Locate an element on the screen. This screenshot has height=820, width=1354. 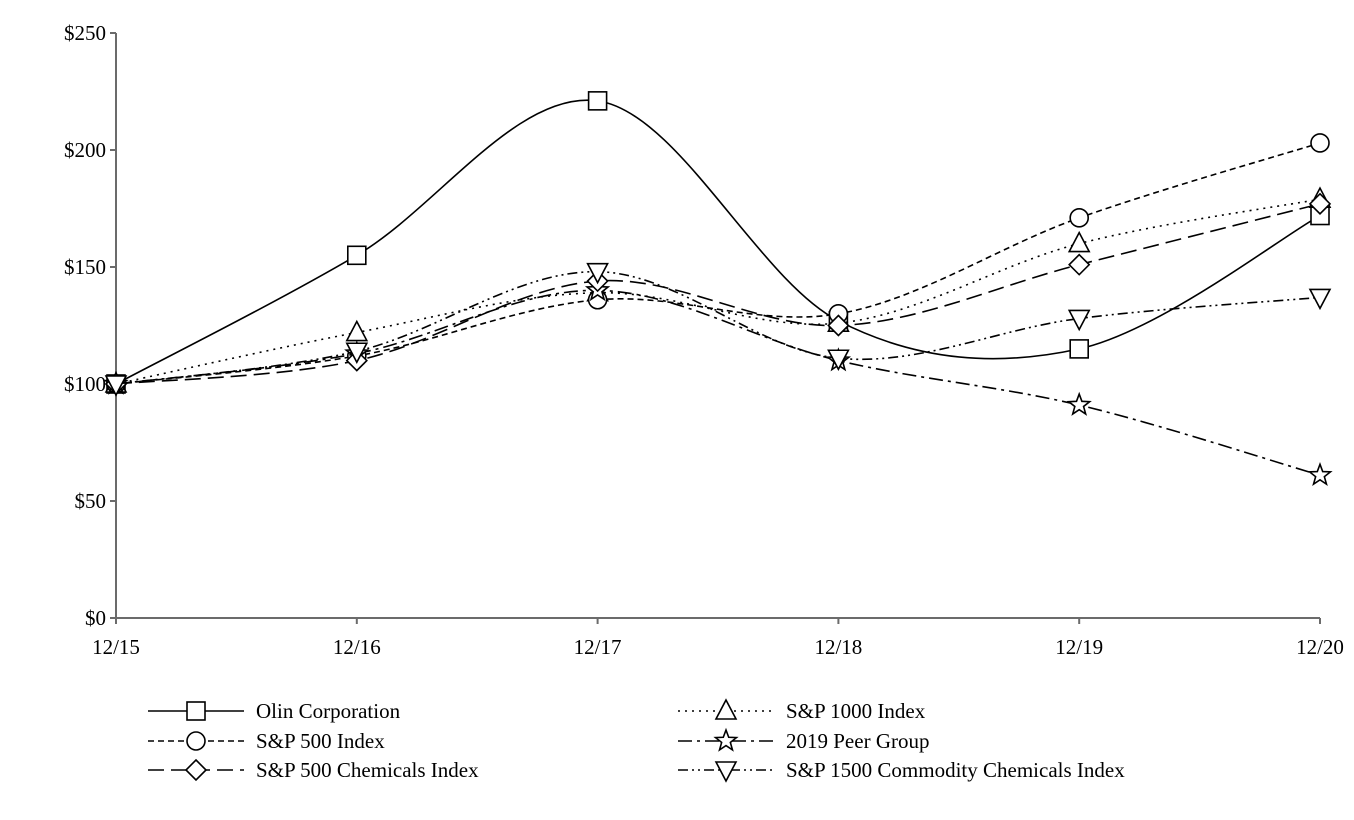
legend-item-sandp-1500-commodity-chemicals-index: S&P 1500 Commodity Chemicals Index is located at coordinates (901, 770).